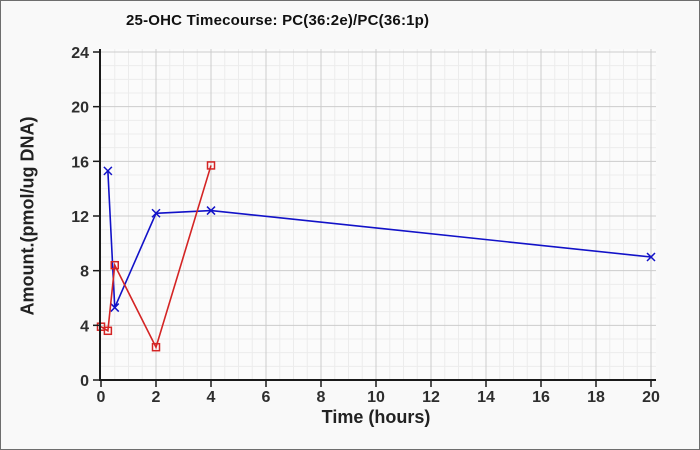 The height and width of the screenshot is (450, 700). Describe the element at coordinates (211, 397) in the screenshot. I see `x-tick-label: 4` at that location.